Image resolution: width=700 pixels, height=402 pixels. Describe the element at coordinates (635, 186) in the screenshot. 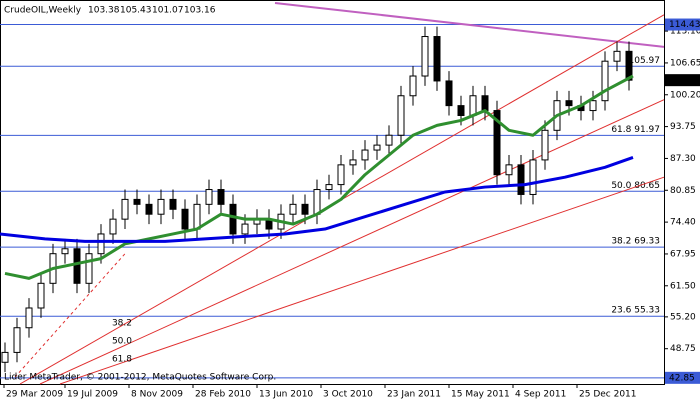

I see `fib-label: 50.0 80.65` at that location.